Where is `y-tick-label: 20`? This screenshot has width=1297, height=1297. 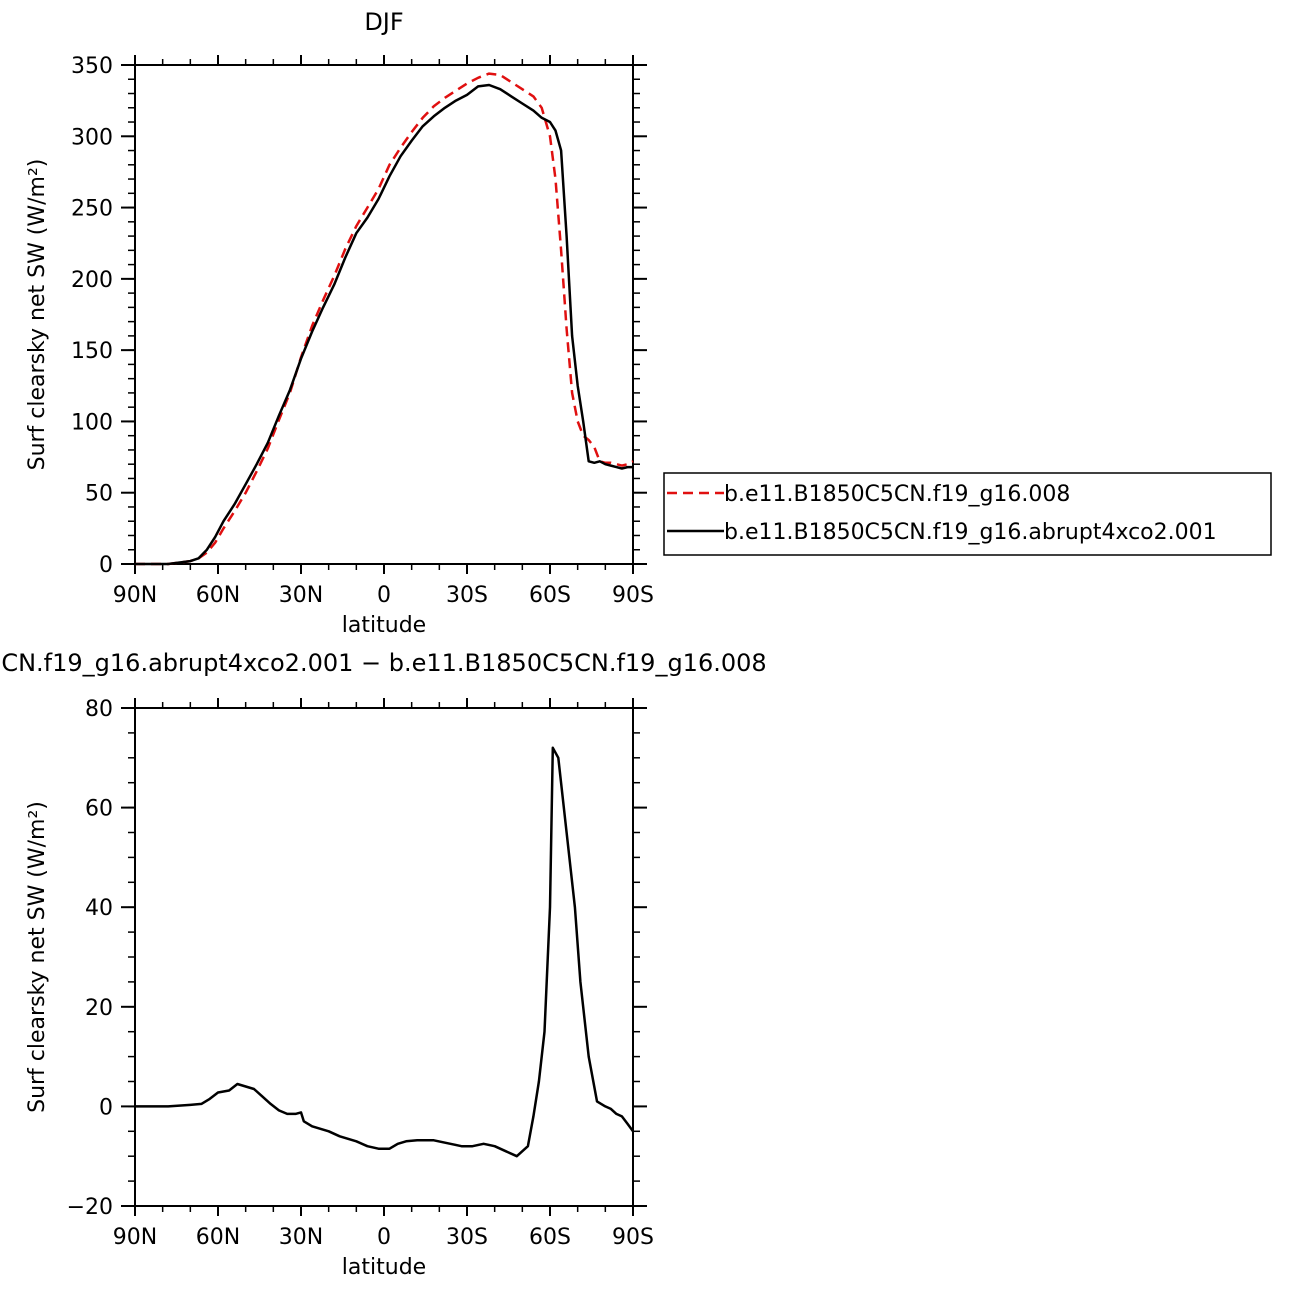 y-tick-label: 20 is located at coordinates (99, 1008).